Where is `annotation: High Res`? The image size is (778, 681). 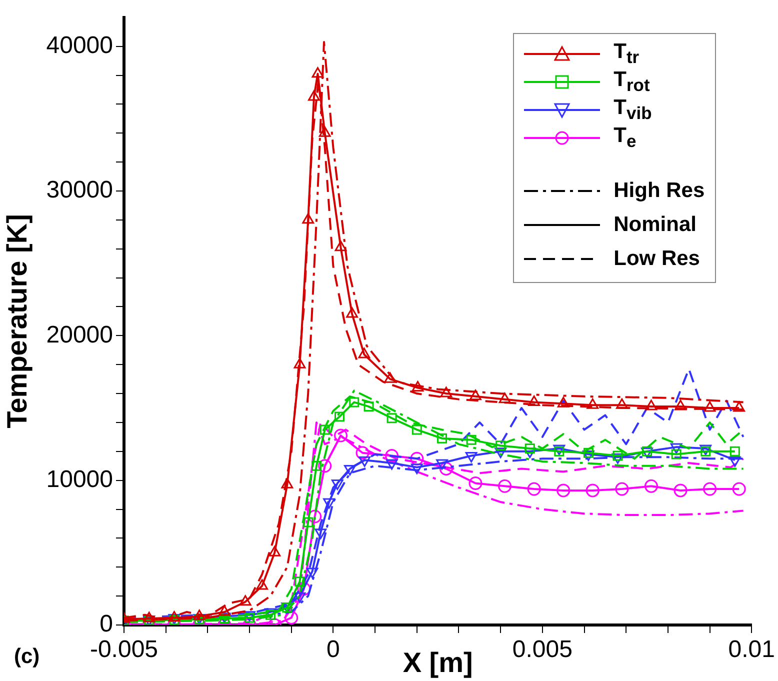 annotation: High Res is located at coordinates (659, 191).